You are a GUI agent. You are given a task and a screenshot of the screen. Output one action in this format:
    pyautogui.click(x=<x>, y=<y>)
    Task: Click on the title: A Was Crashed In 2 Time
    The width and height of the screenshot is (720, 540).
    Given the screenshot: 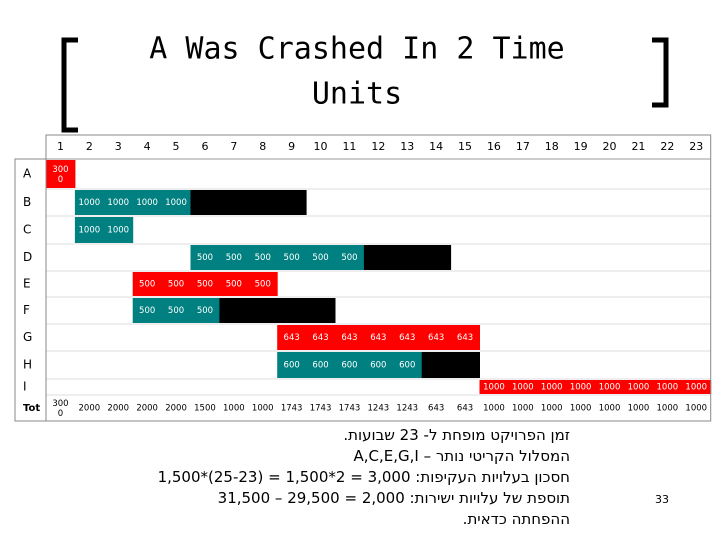 What is the action you would take?
    pyautogui.click(x=356, y=49)
    